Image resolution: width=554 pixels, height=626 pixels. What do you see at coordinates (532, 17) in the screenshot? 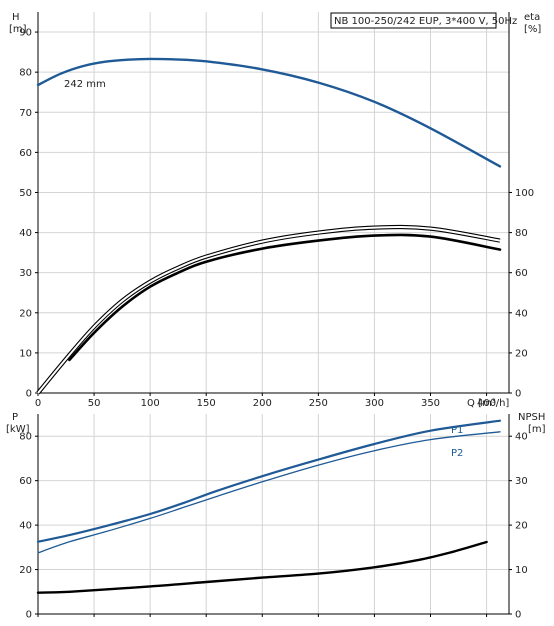
I see `right-axis-label-eta: eta` at bounding box center [532, 17].